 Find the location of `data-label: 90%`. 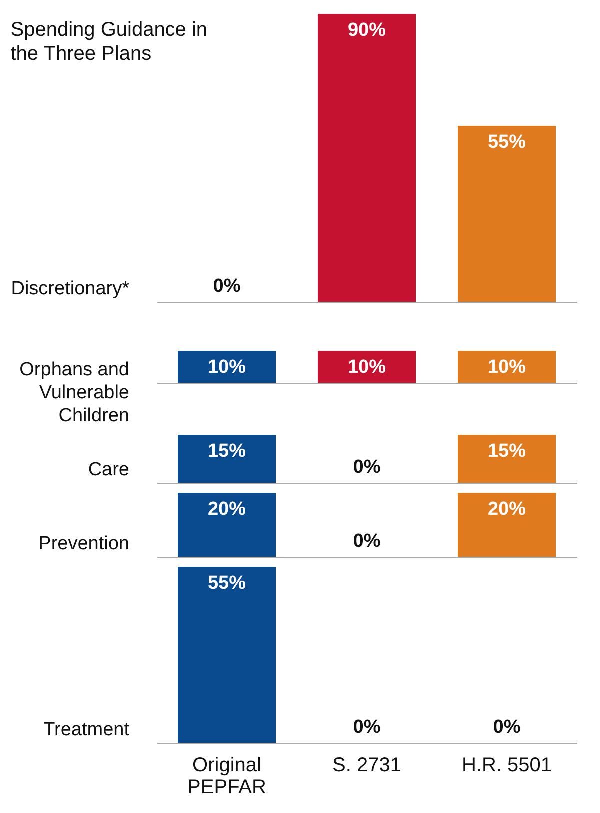

data-label: 90% is located at coordinates (367, 30).